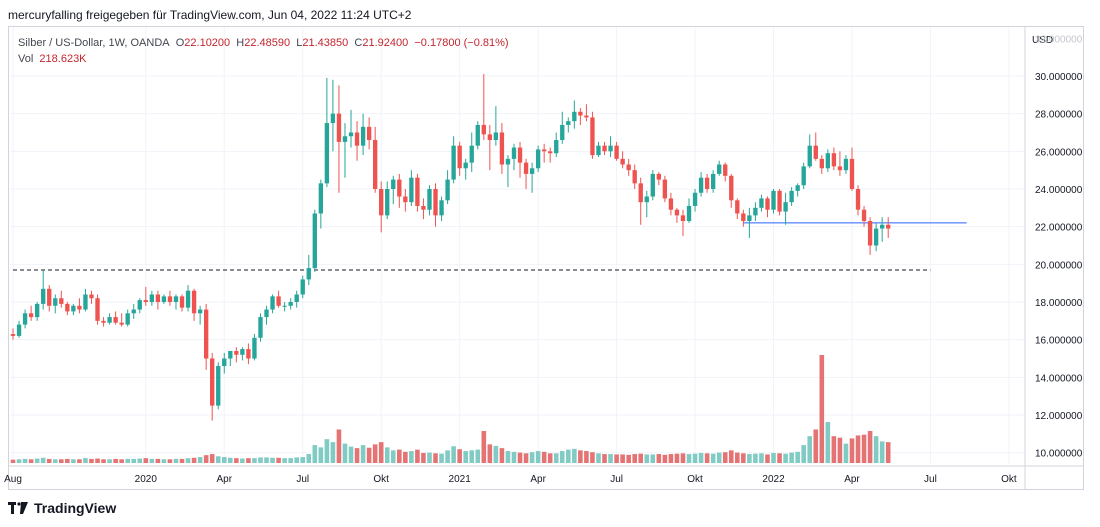  What do you see at coordinates (1059, 115) in the screenshot?
I see `price-tick-label: 28.000000` at bounding box center [1059, 115].